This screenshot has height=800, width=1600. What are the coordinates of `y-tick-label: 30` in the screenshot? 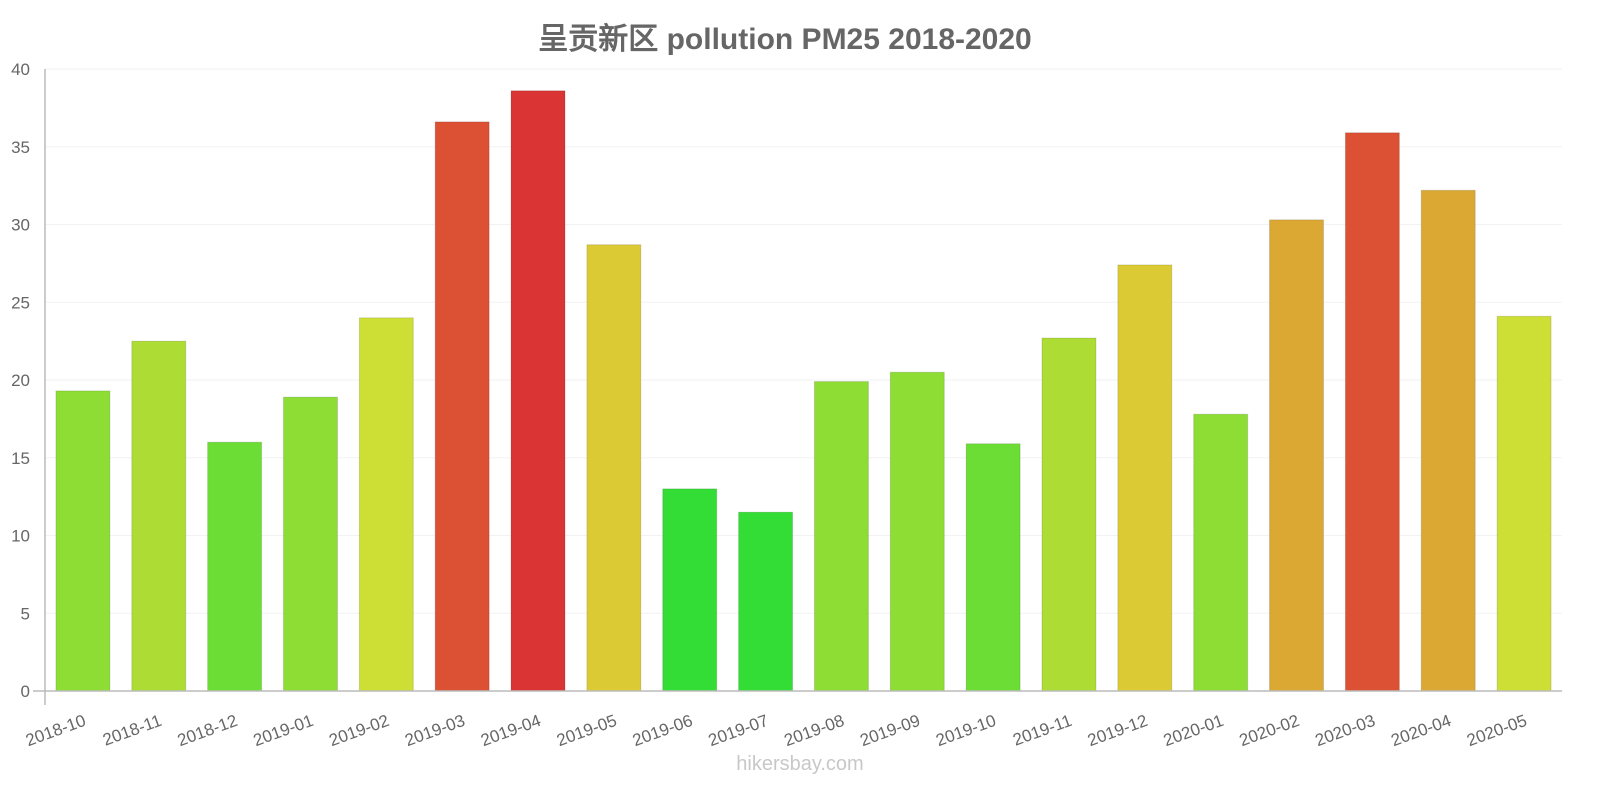 It's located at (20, 225).